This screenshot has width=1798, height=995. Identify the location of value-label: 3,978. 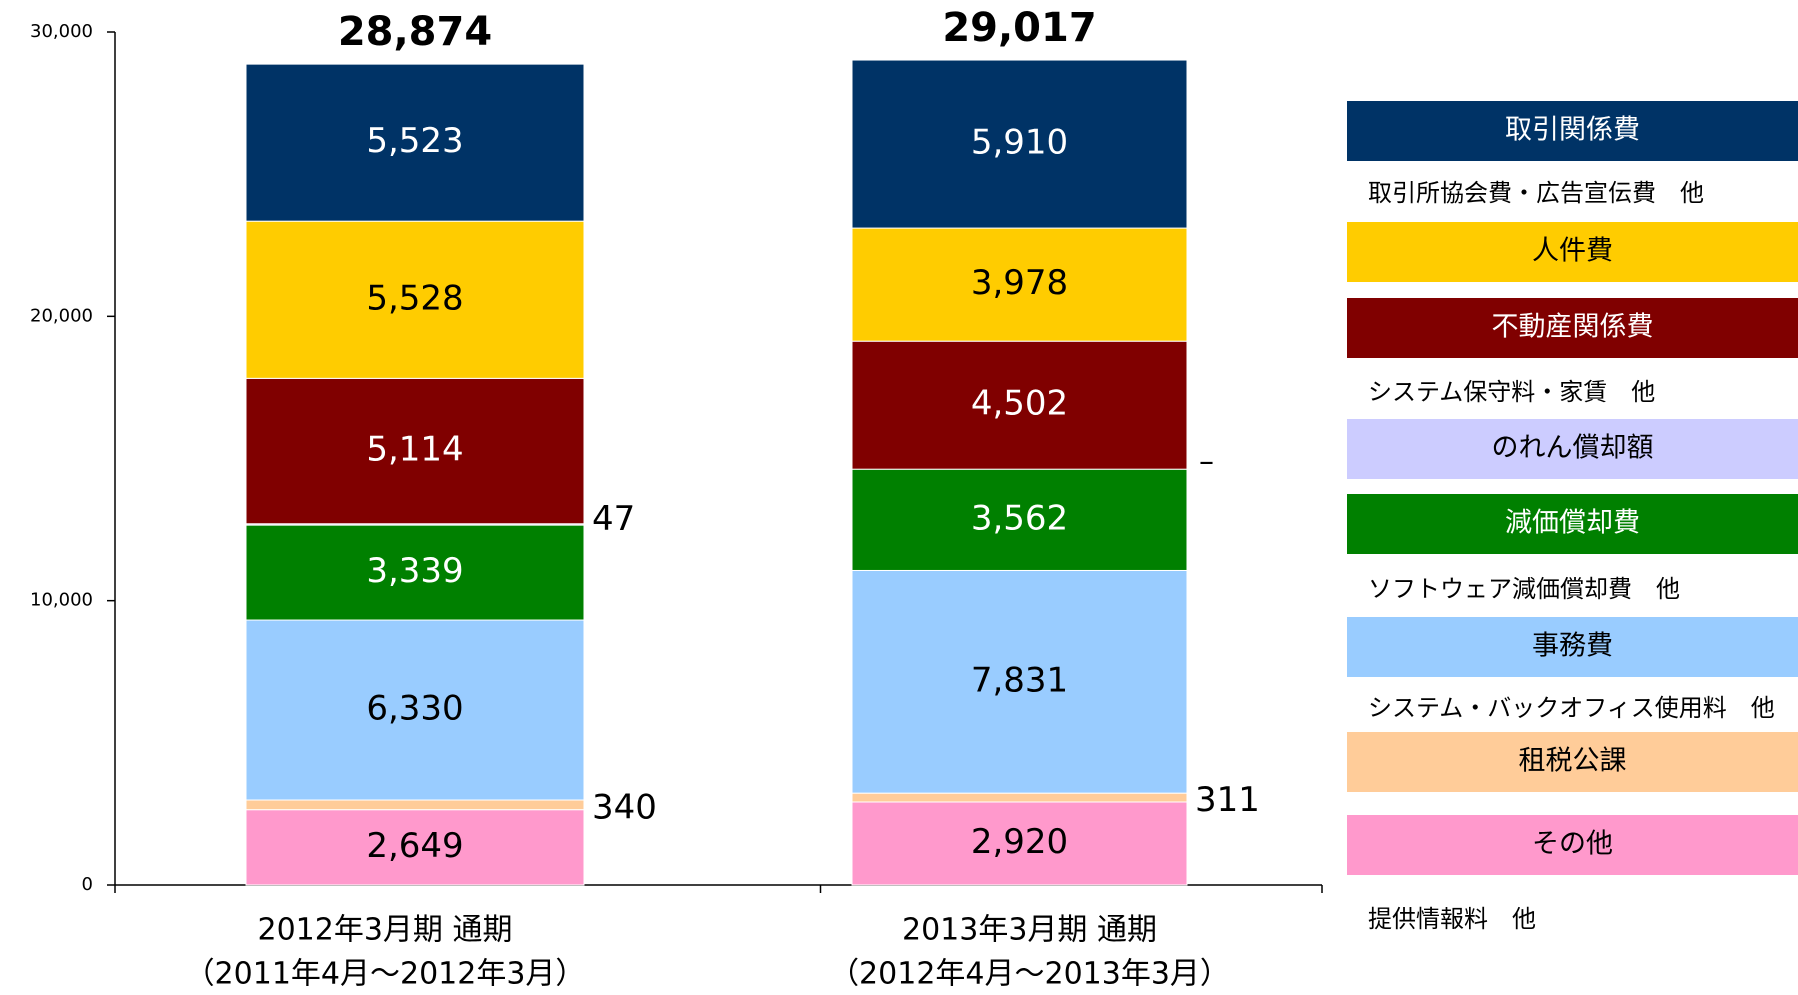
(1019, 283).